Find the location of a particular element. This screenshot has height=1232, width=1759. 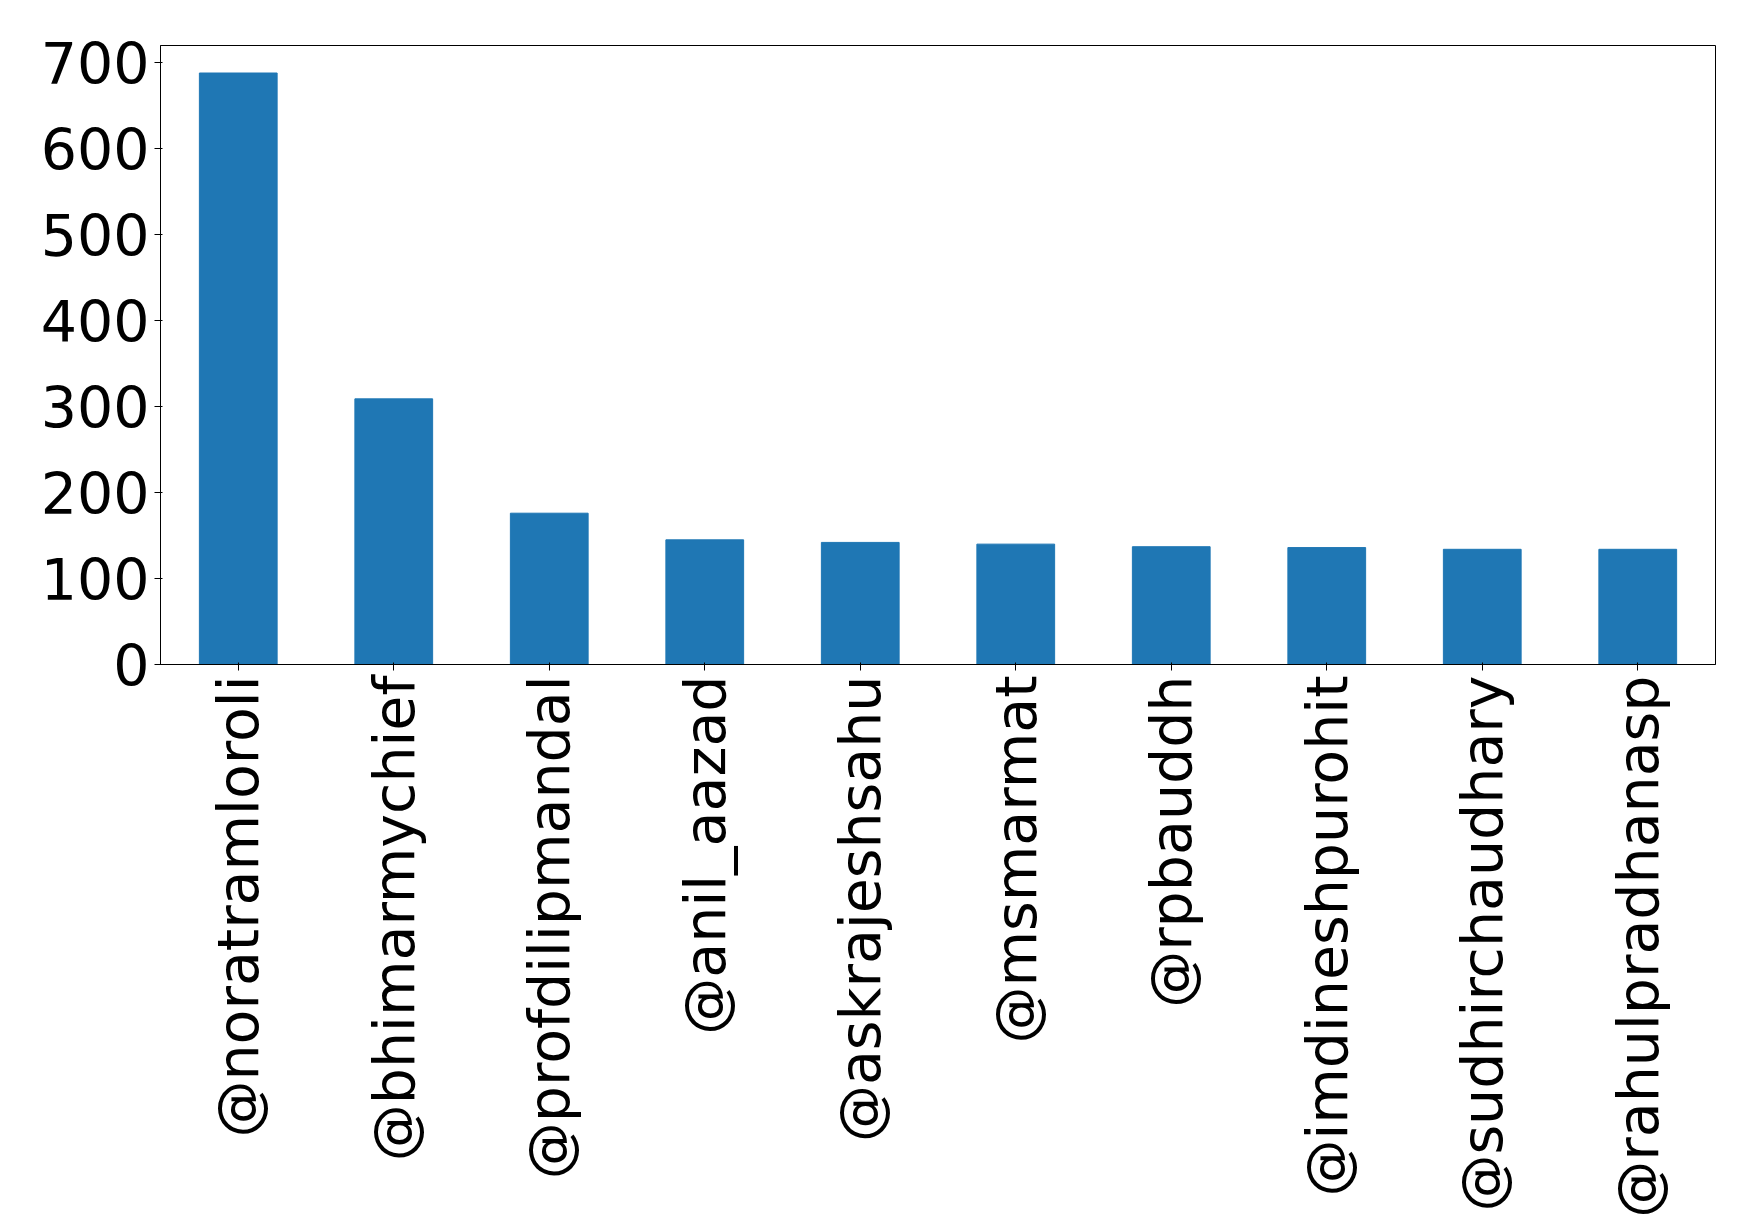

x-tick-label: @noratramloroli is located at coordinates (238, 906).